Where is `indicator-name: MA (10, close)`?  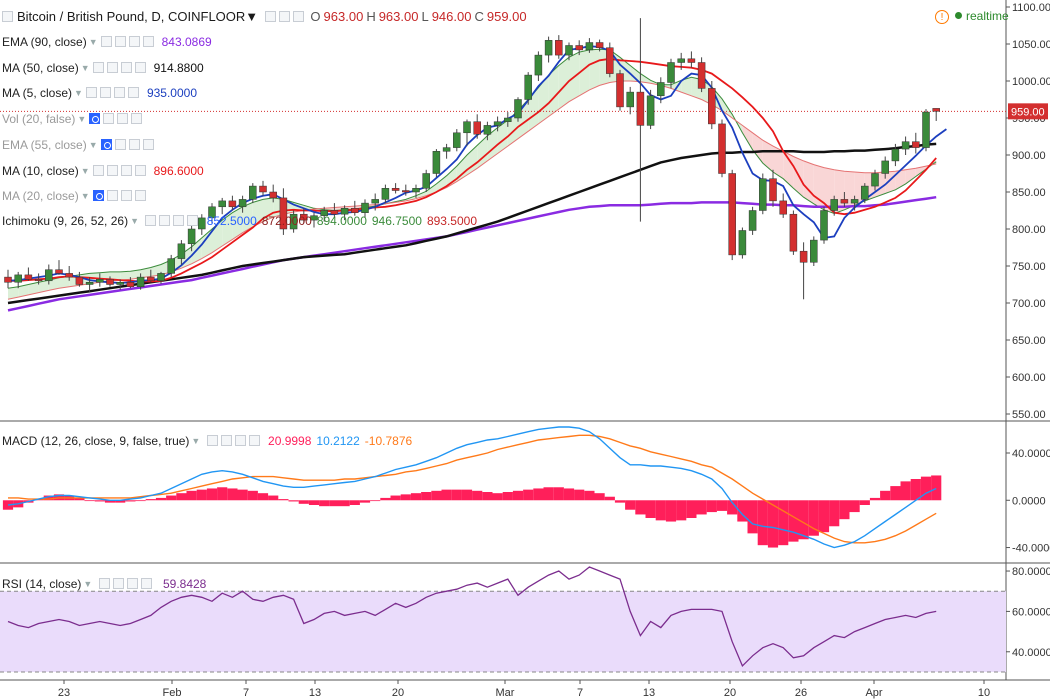 indicator-name: MA (10, close) is located at coordinates (40, 170).